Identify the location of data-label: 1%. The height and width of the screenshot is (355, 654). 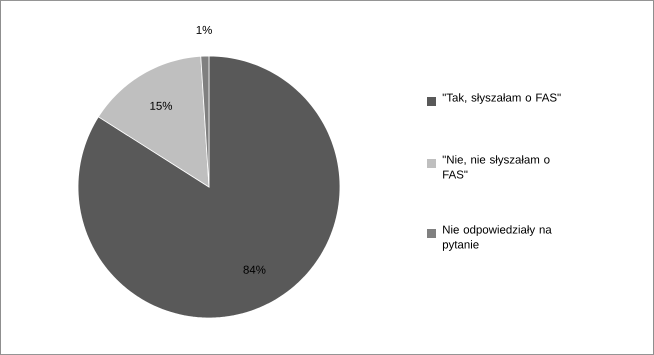
(204, 30).